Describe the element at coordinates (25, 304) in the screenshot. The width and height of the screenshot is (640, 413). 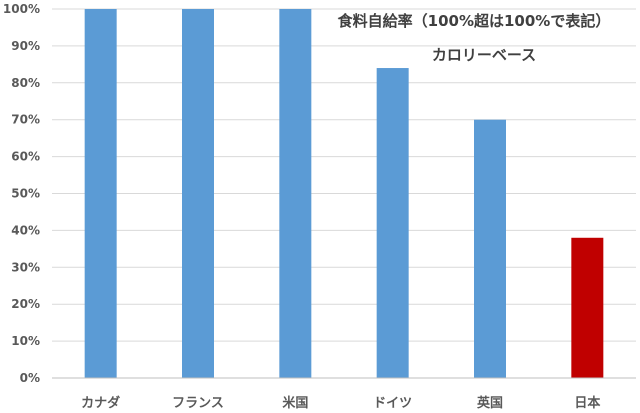
I see `y-tick-label: 20%` at that location.